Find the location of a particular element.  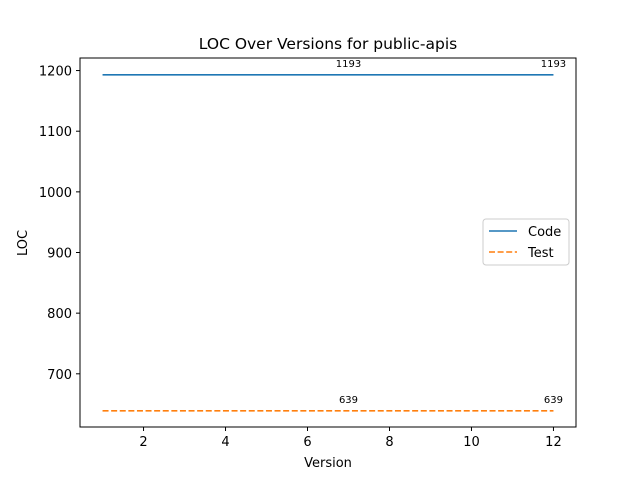

x-tick-label: 10 is located at coordinates (471, 442).